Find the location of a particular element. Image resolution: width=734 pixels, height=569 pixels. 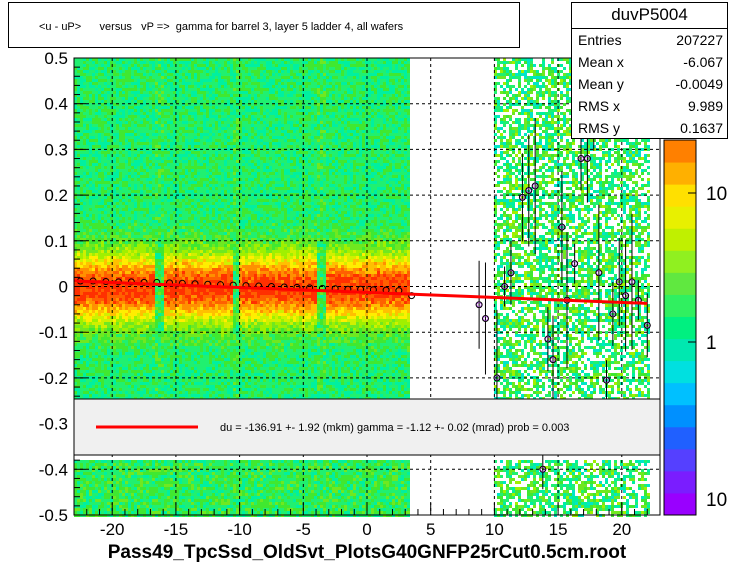

stats-label: RMS x is located at coordinates (599, 106).